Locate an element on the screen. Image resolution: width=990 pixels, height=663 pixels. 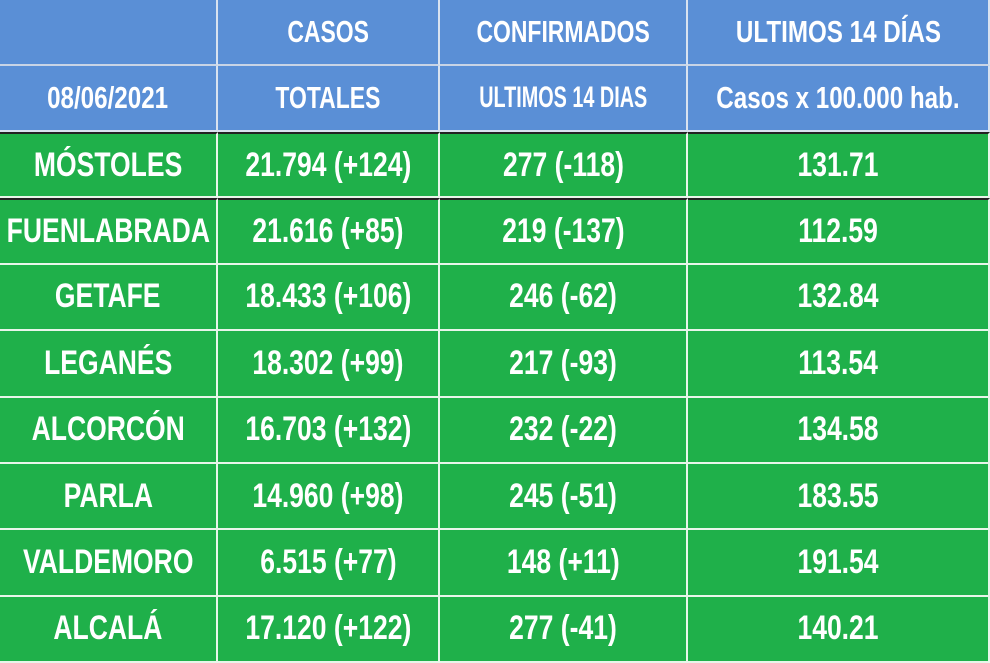
cell-text: FUENLABRADA is located at coordinates (108, 231).